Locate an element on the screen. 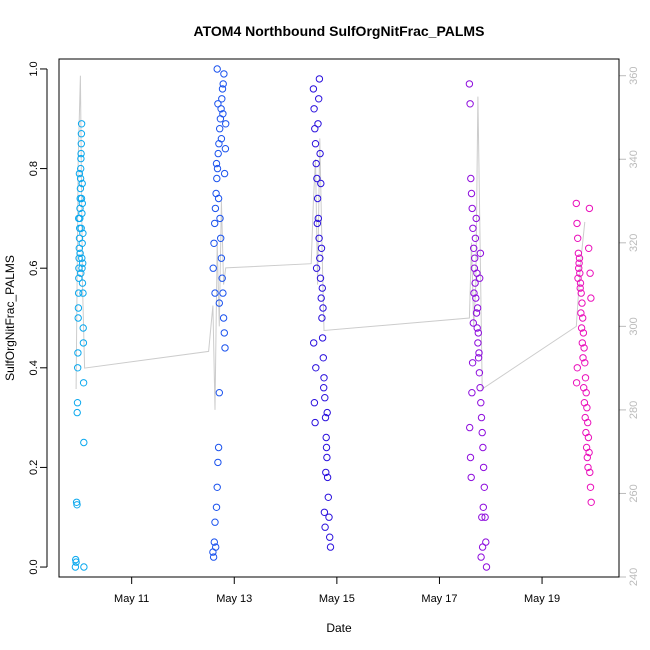 The width and height of the screenshot is (650, 650). x-tick-label: May 11 is located at coordinates (131, 599).